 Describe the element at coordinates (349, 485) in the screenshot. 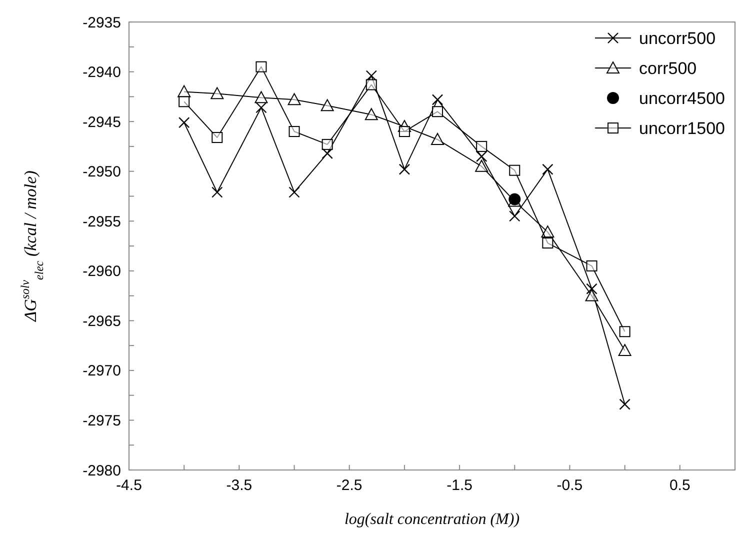

I see `x-tick-label: -2.5` at that location.